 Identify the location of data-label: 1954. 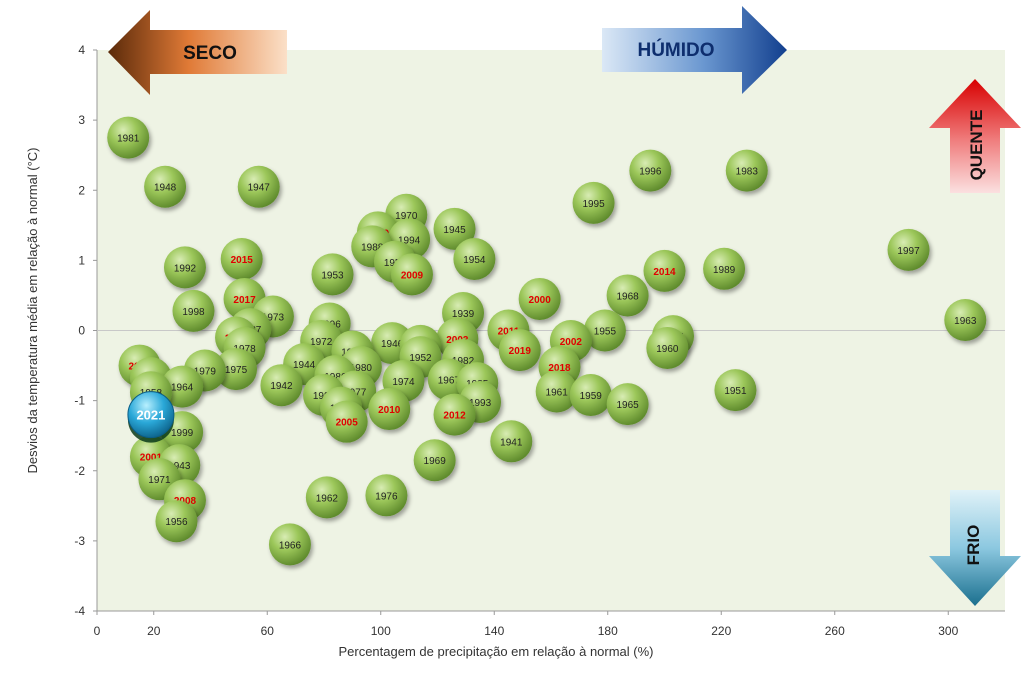
(474, 260).